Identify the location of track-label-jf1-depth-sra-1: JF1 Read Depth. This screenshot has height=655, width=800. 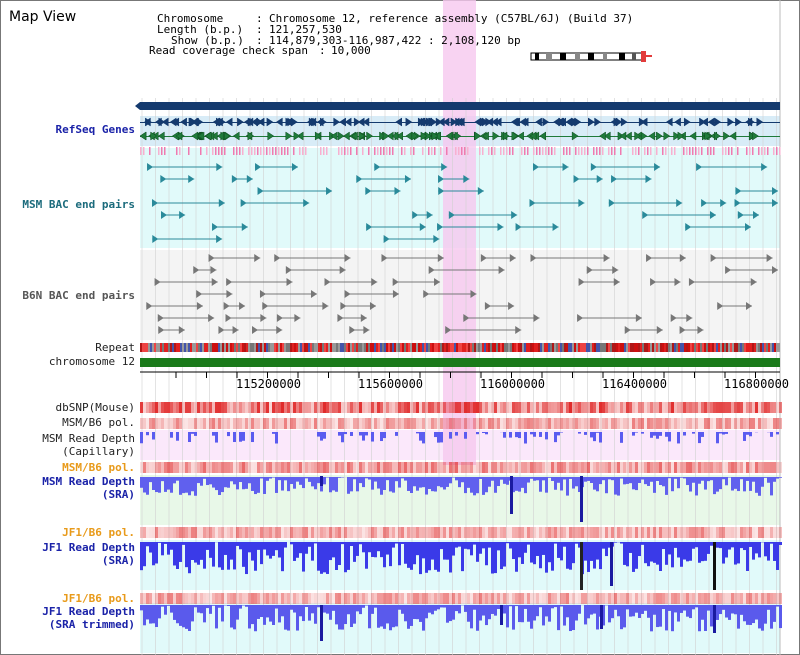
(88, 547).